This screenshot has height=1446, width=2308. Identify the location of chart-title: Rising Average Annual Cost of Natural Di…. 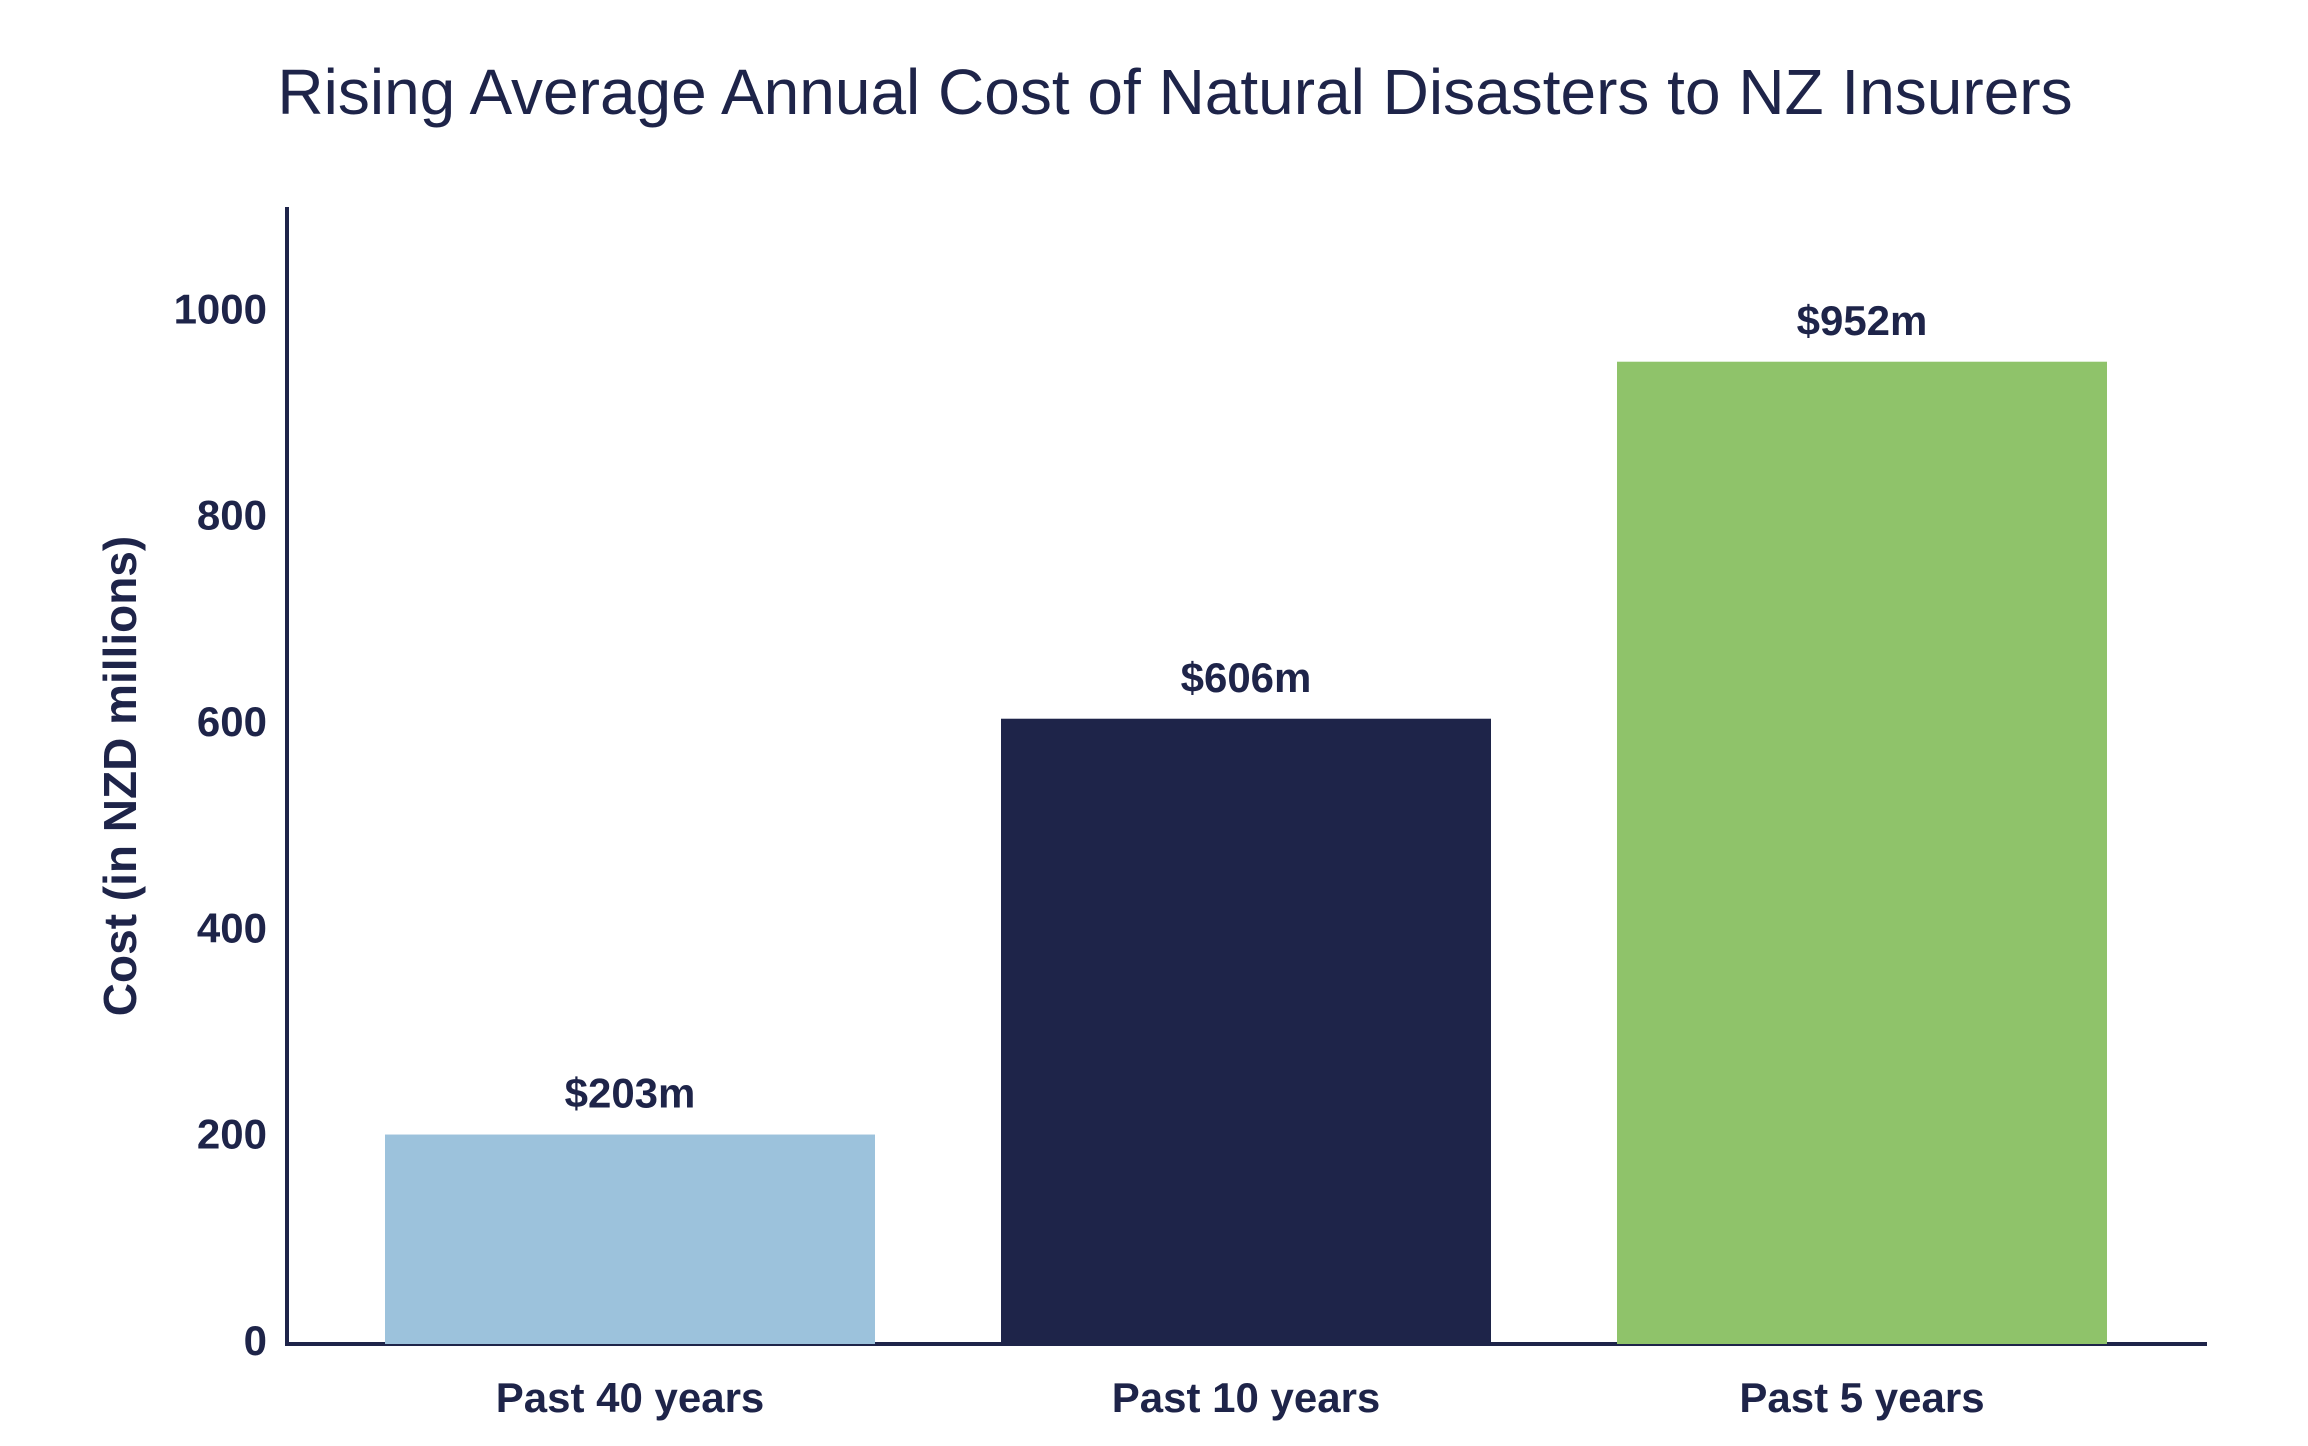
(1174, 92).